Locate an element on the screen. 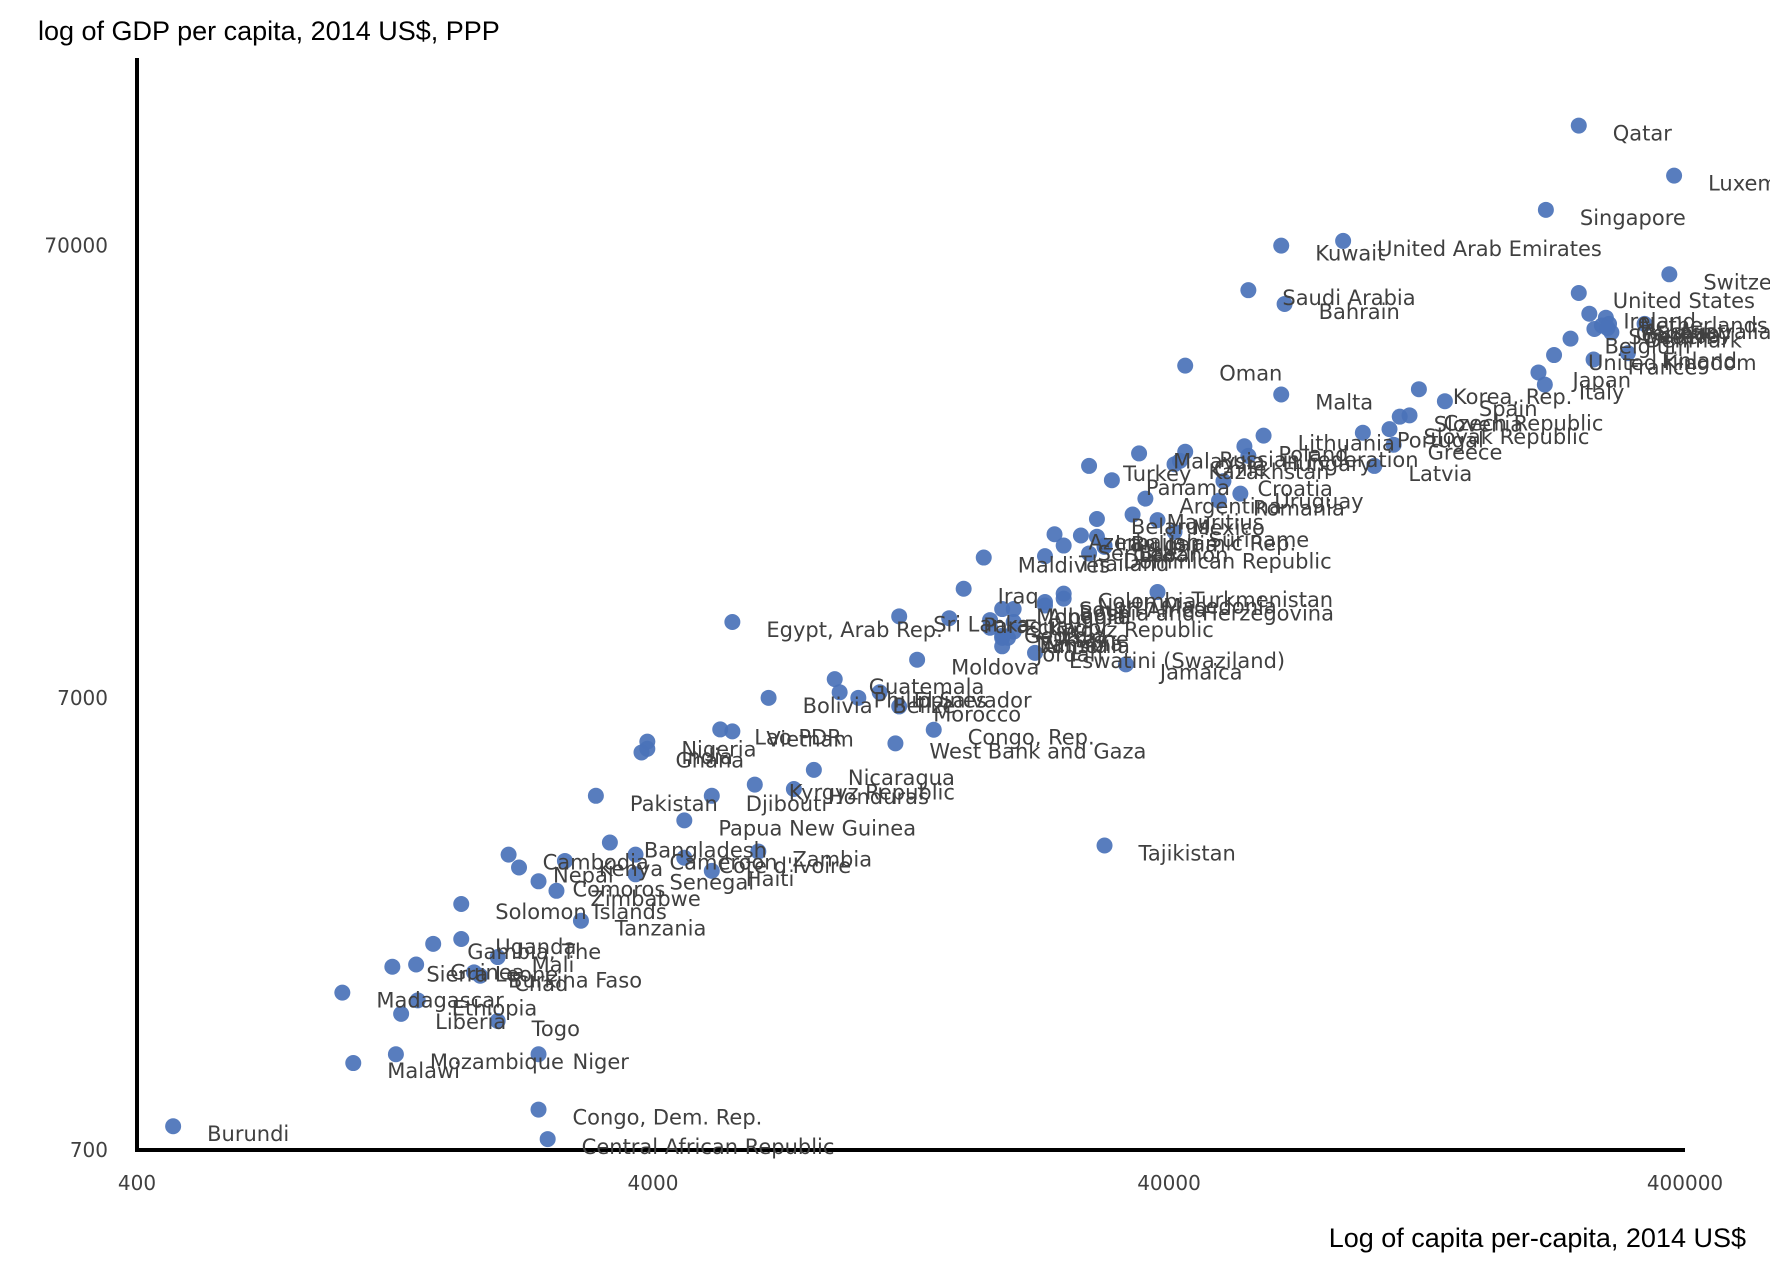  point-tanzania is located at coordinates (580, 920).